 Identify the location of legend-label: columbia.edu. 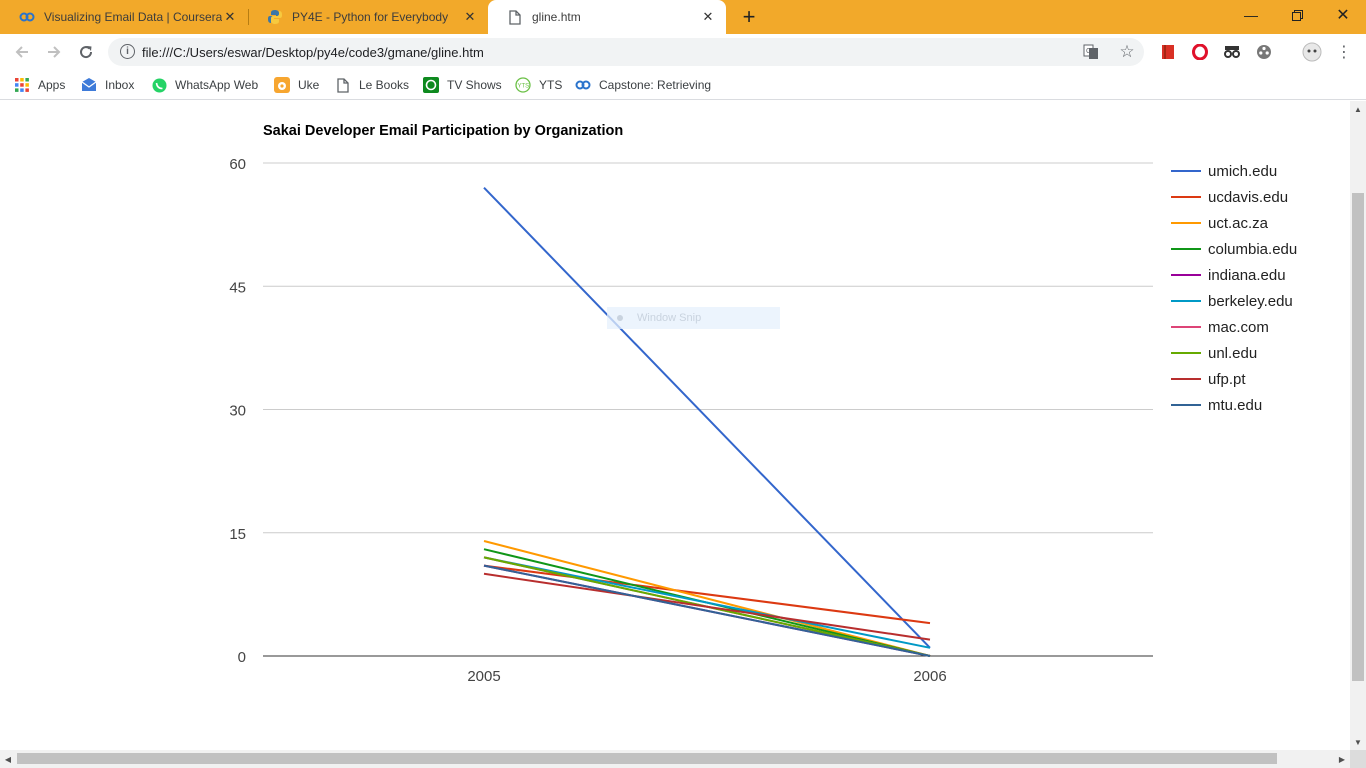
(1252, 249).